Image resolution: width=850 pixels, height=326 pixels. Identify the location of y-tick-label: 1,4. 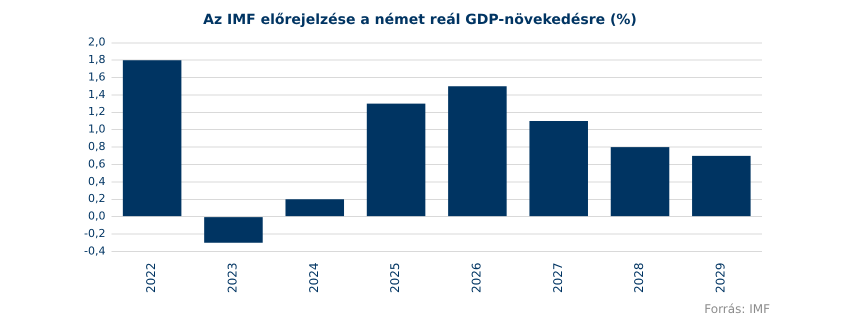
(97, 94).